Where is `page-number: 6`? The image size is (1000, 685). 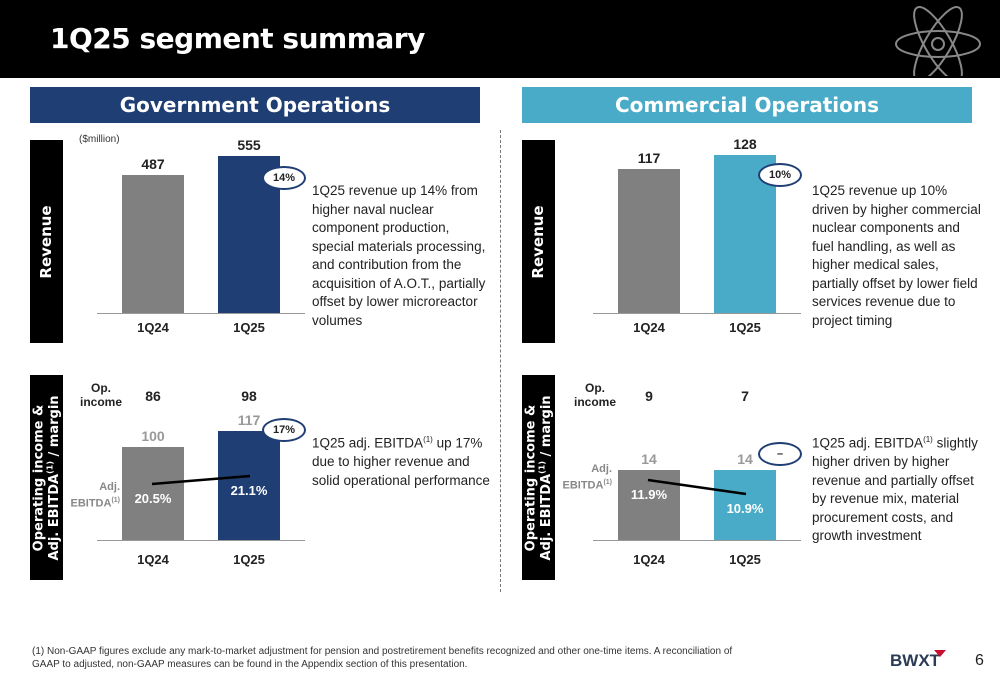
page-number: 6 is located at coordinates (979, 660).